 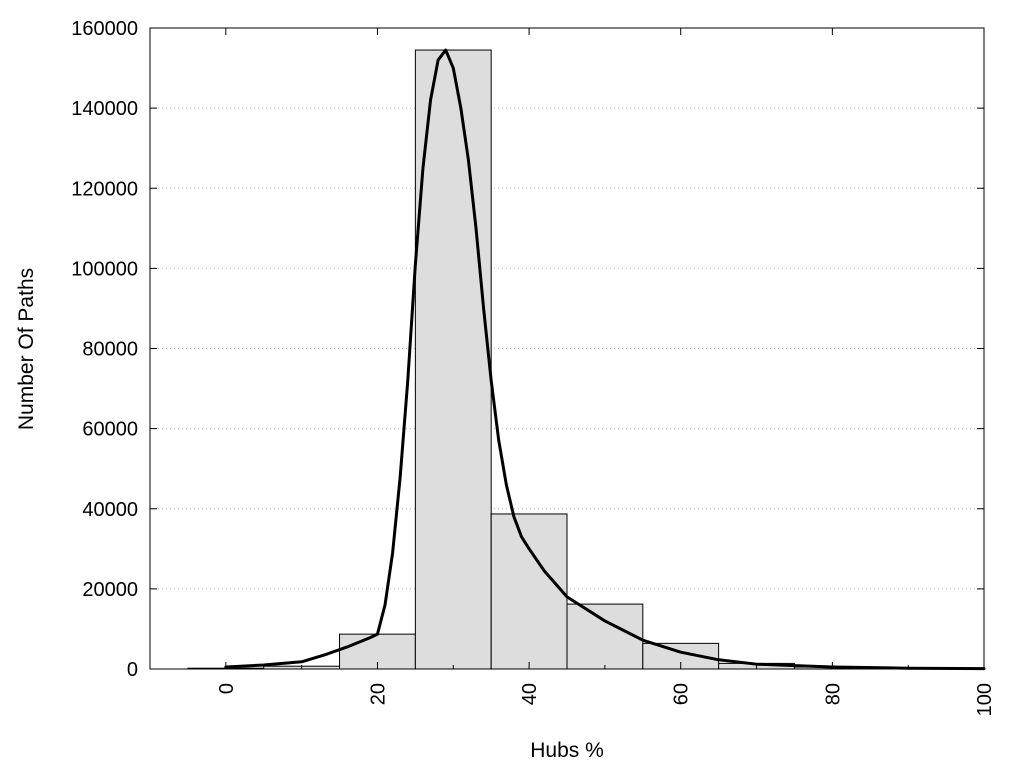 I want to click on y-tick-label: 120000, so click(x=104, y=189).